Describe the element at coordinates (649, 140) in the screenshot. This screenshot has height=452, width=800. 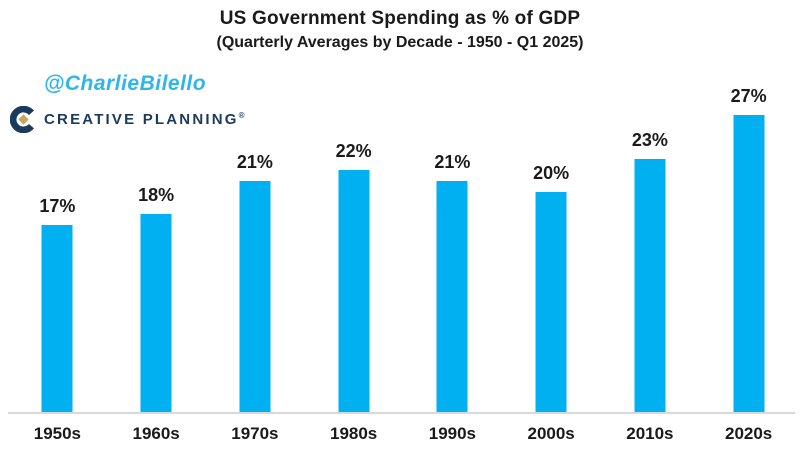
I see `bar-value-label: 23%` at that location.